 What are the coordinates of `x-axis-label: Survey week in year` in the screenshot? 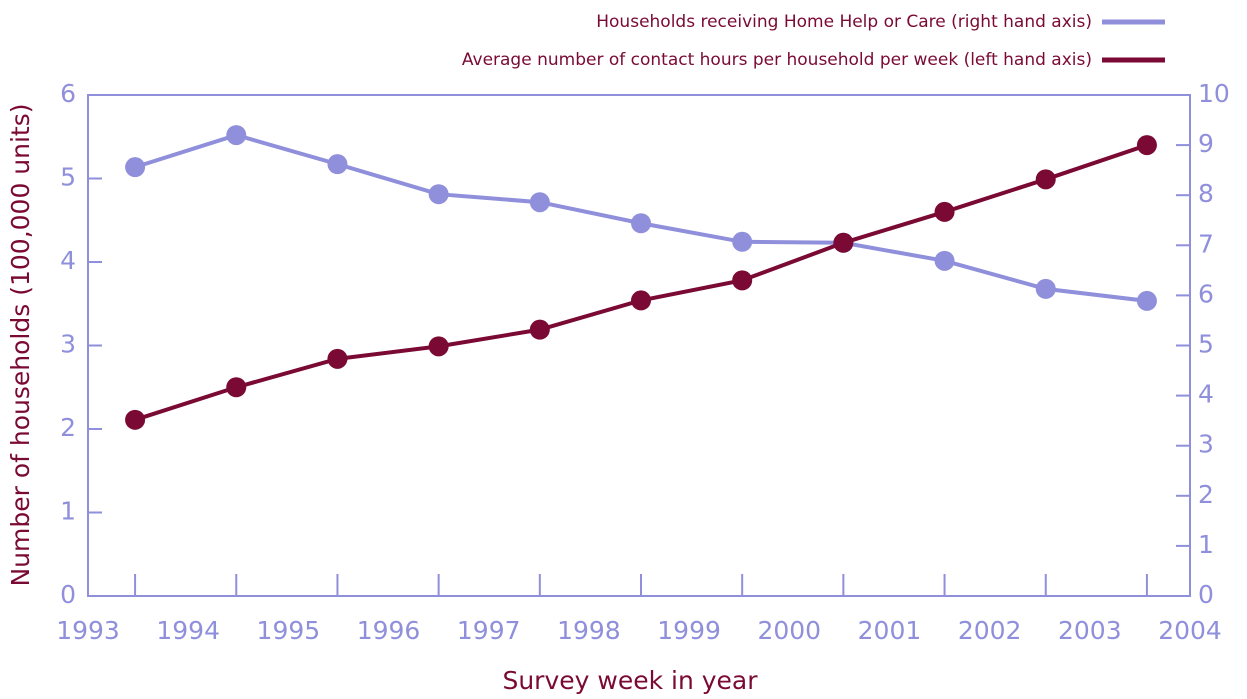 It's located at (630, 680).